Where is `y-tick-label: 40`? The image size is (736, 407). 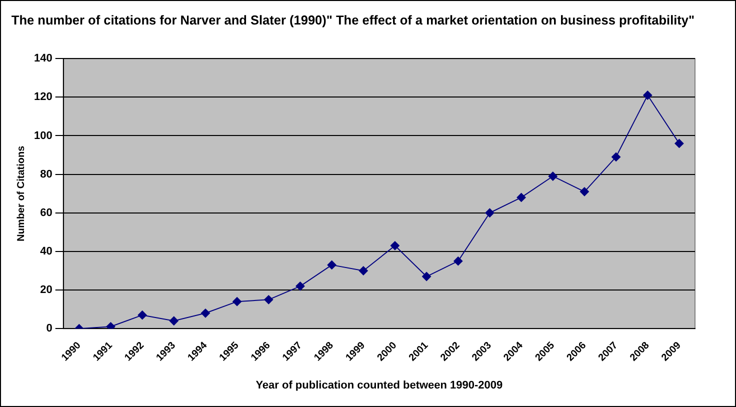
y-tick-label: 40 is located at coordinates (46, 251).